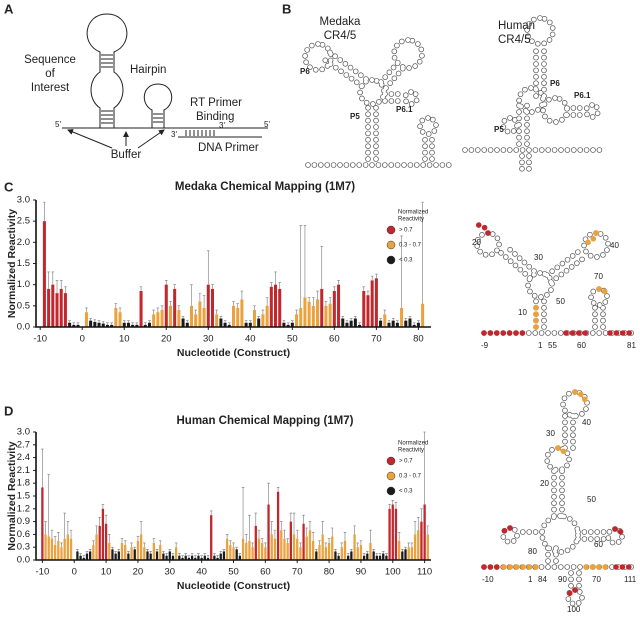  Describe the element at coordinates (40, 339) in the screenshot. I see `x-tick-label: -10` at that location.